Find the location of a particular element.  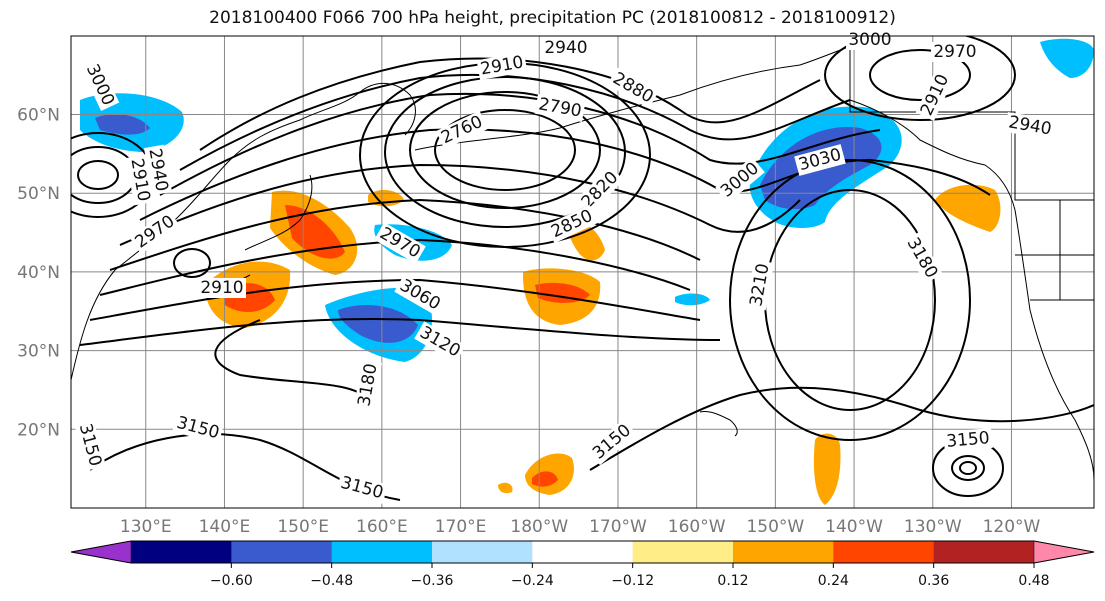

latitude-labels: 60°N 50°N 40°N 30°N 20°N is located at coordinates (38, 273).